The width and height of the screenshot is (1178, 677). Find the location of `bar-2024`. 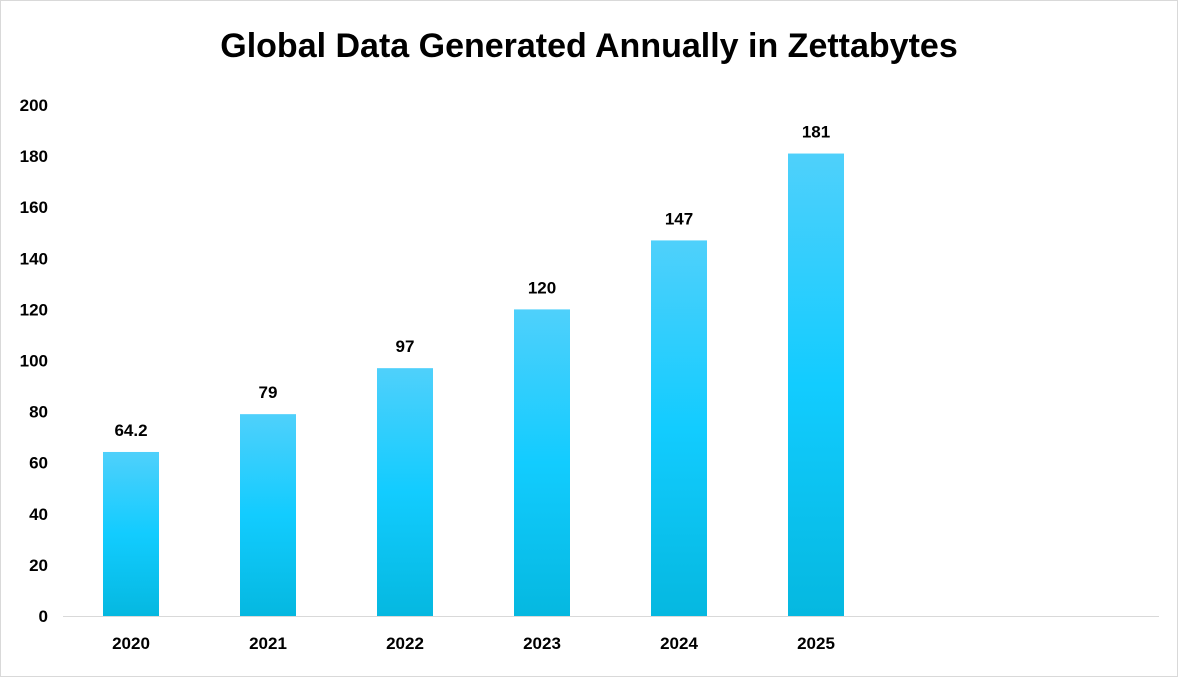

bar-2024 is located at coordinates (679, 428).